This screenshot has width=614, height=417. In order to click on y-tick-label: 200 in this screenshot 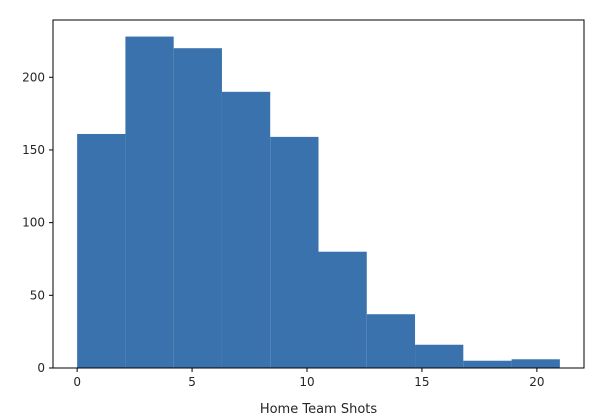, I will do `click(33, 77)`.